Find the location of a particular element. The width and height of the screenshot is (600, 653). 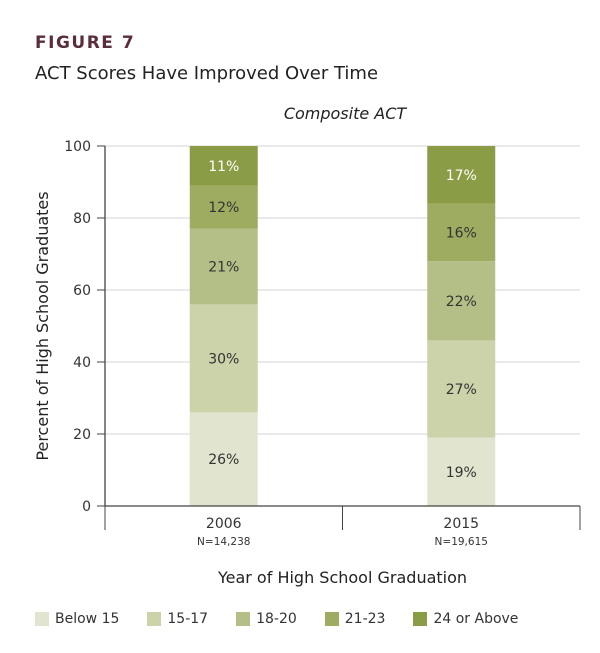

data-label: 16% is located at coordinates (461, 233).